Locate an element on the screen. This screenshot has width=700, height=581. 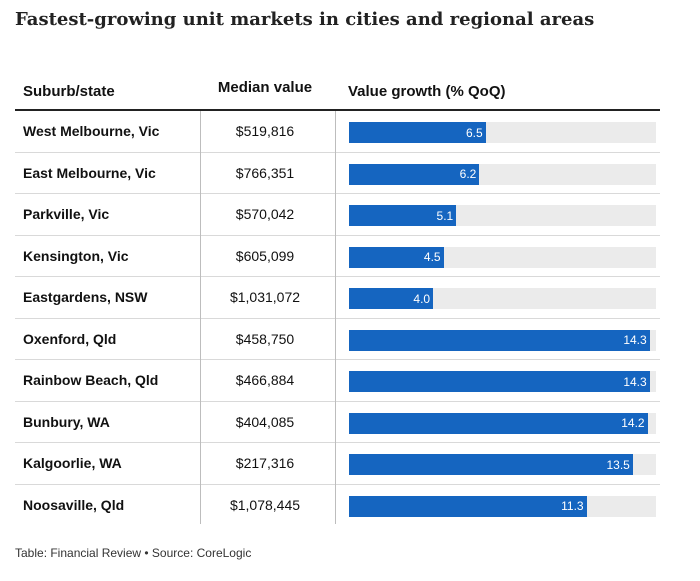
suburb-cell: Eastgardens, NSW is located at coordinates (85, 297).